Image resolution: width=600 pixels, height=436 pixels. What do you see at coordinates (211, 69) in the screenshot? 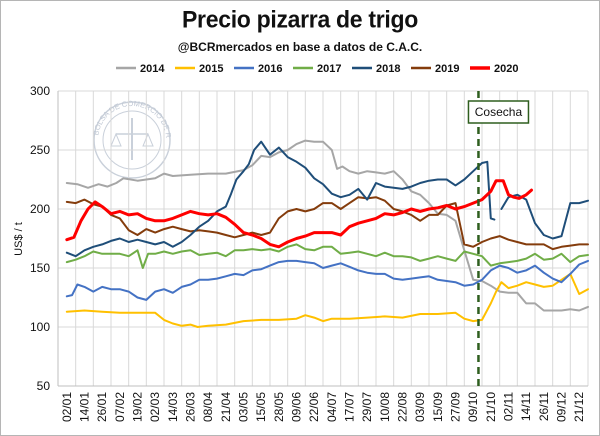
I see `legend-label-2015: 2015` at bounding box center [211, 69].